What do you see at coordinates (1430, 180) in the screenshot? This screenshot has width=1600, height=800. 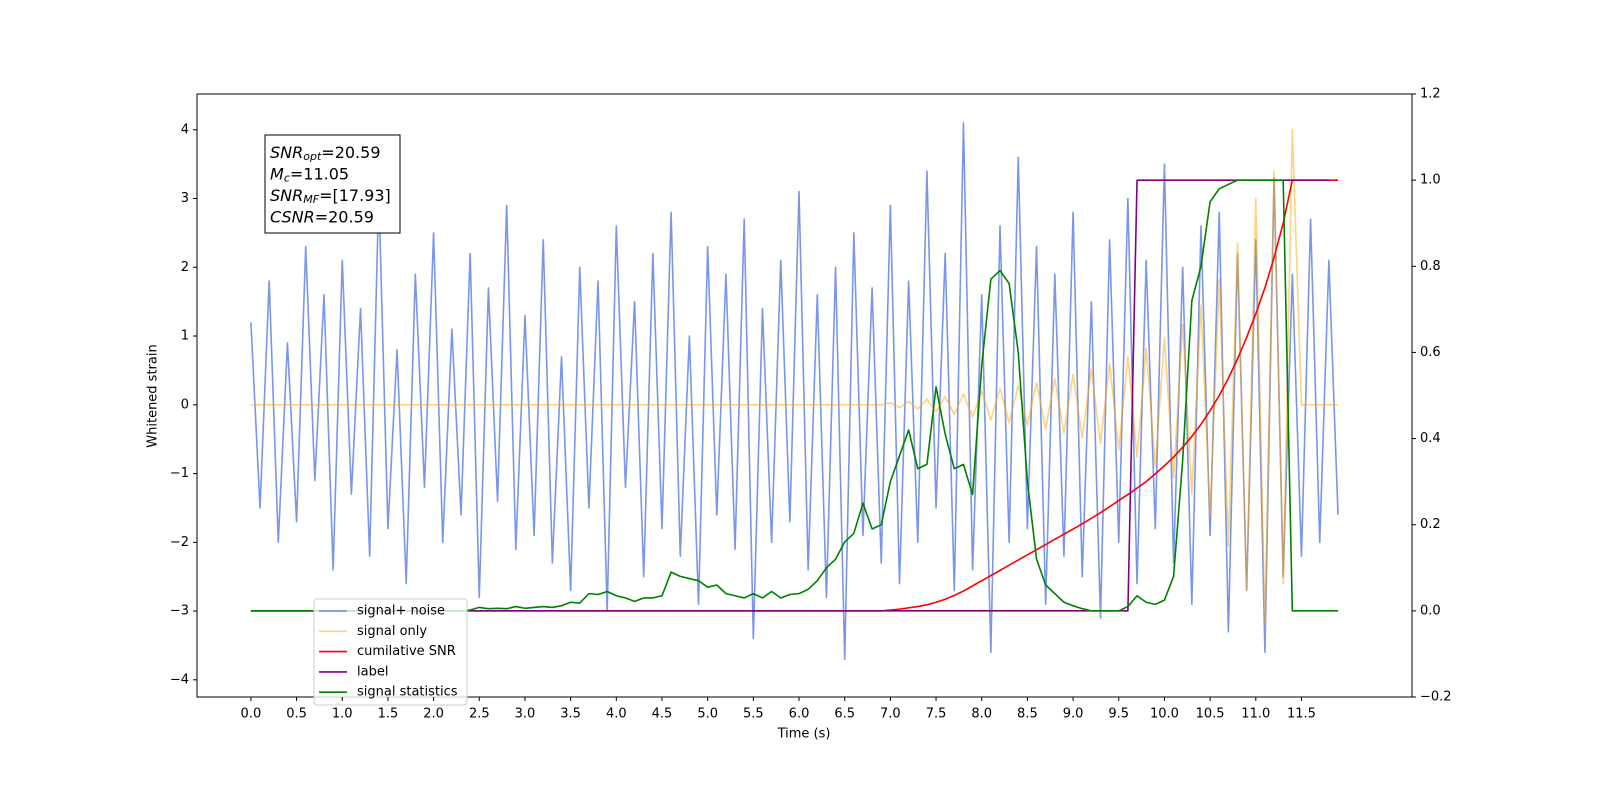 I see `y2-tick-label: 1.0` at bounding box center [1430, 180].